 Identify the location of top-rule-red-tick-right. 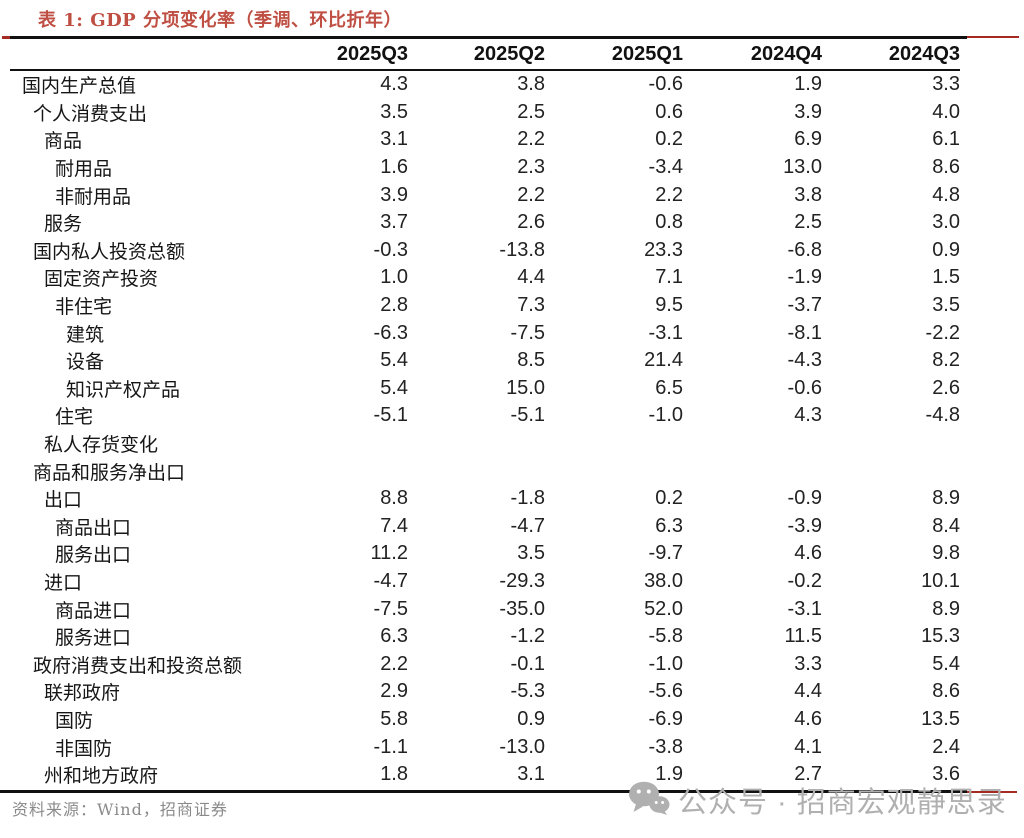
(993, 37).